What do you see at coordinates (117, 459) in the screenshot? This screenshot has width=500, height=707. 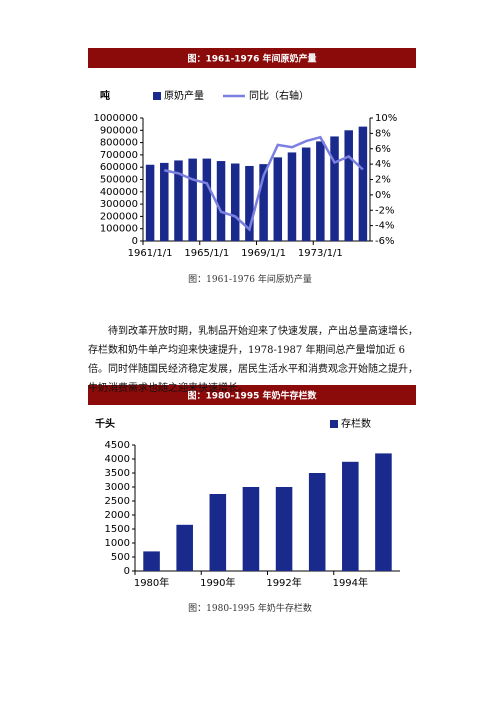 I see `y-tick-label: 4000` at bounding box center [117, 459].